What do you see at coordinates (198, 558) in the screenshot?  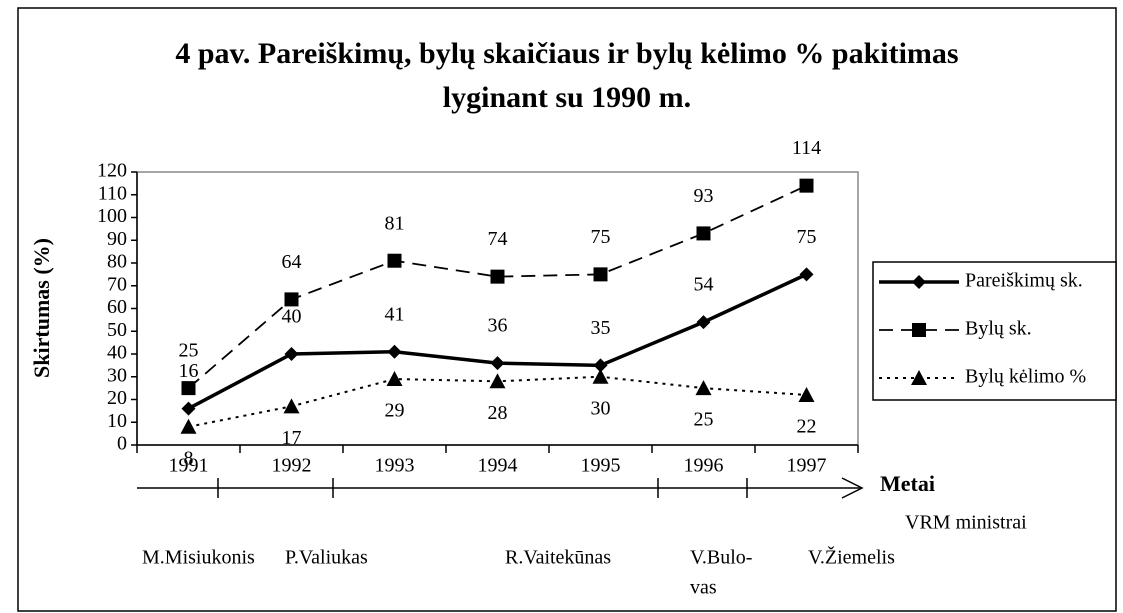 I see `minister-label: M.Misiukonis` at bounding box center [198, 558].